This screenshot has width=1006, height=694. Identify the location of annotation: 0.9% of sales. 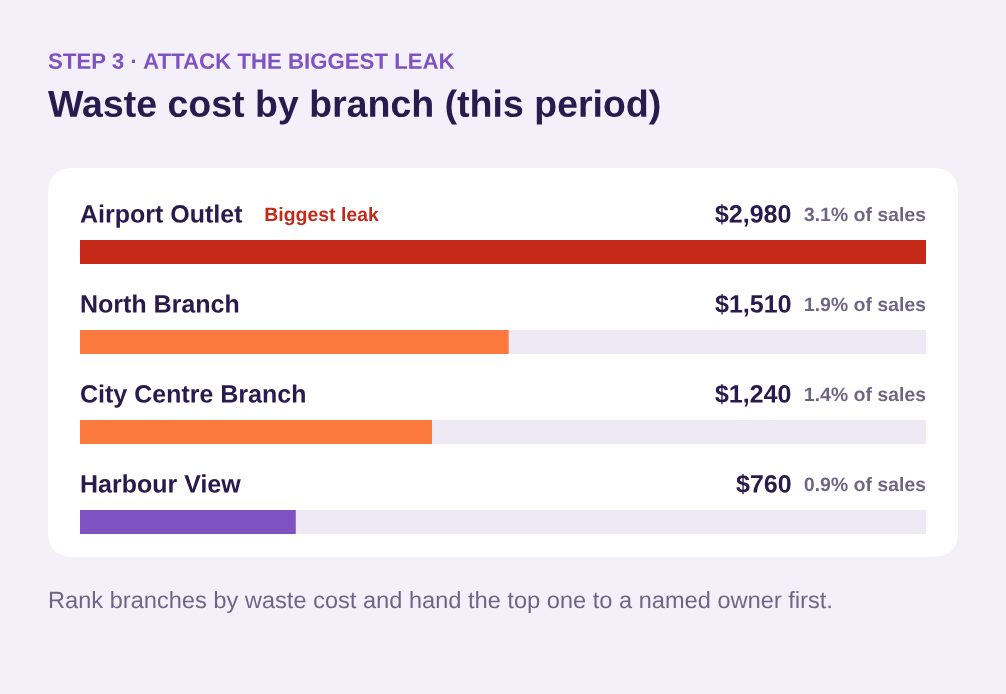
(865, 484).